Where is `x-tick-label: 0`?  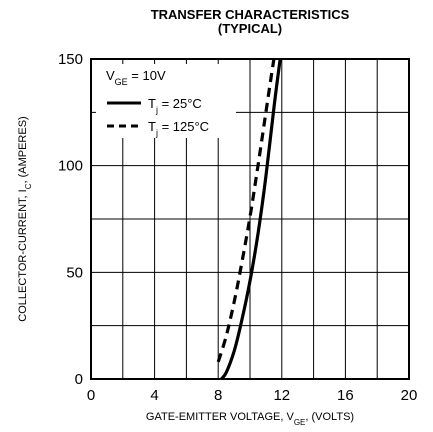
x-tick-label: 0 is located at coordinates (91, 395).